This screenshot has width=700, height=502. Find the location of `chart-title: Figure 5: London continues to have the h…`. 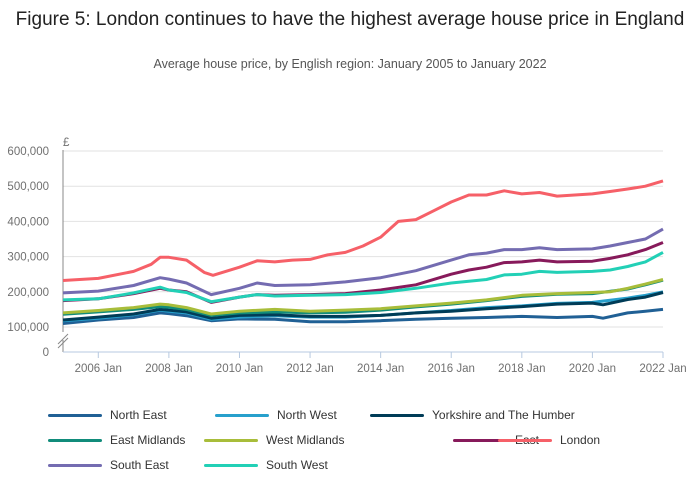

chart-title: Figure 5: London continues to have the h… is located at coordinates (350, 19).